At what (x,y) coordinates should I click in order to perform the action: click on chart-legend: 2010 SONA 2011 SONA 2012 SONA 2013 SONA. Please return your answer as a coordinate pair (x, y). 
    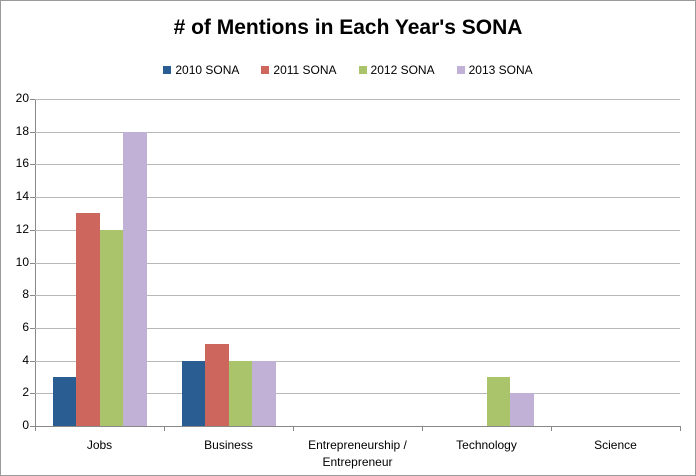
    Looking at the image, I should click on (348, 70).